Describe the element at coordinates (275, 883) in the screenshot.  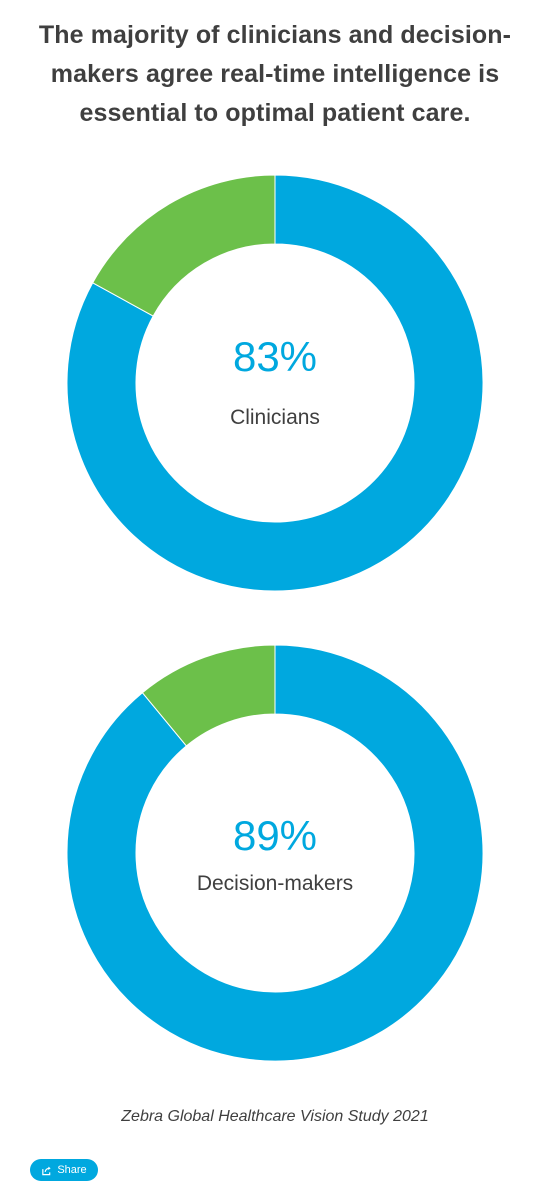
I see `donut-center-label: Decision-makers` at that location.